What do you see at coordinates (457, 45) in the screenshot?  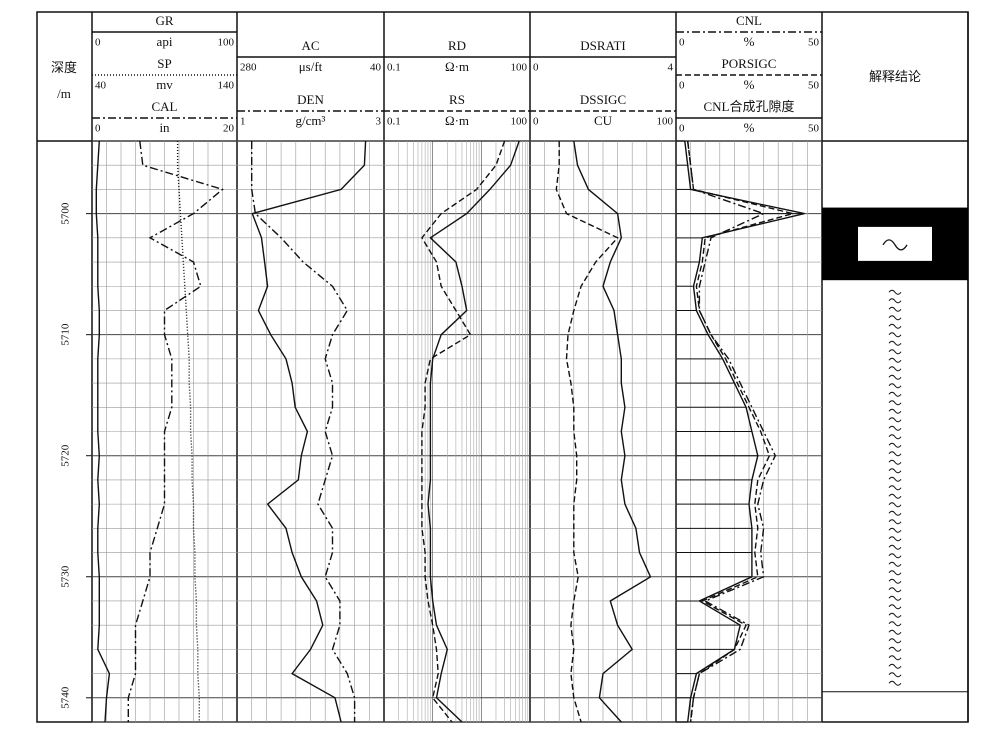 I see `curve-name: RD` at bounding box center [457, 45].